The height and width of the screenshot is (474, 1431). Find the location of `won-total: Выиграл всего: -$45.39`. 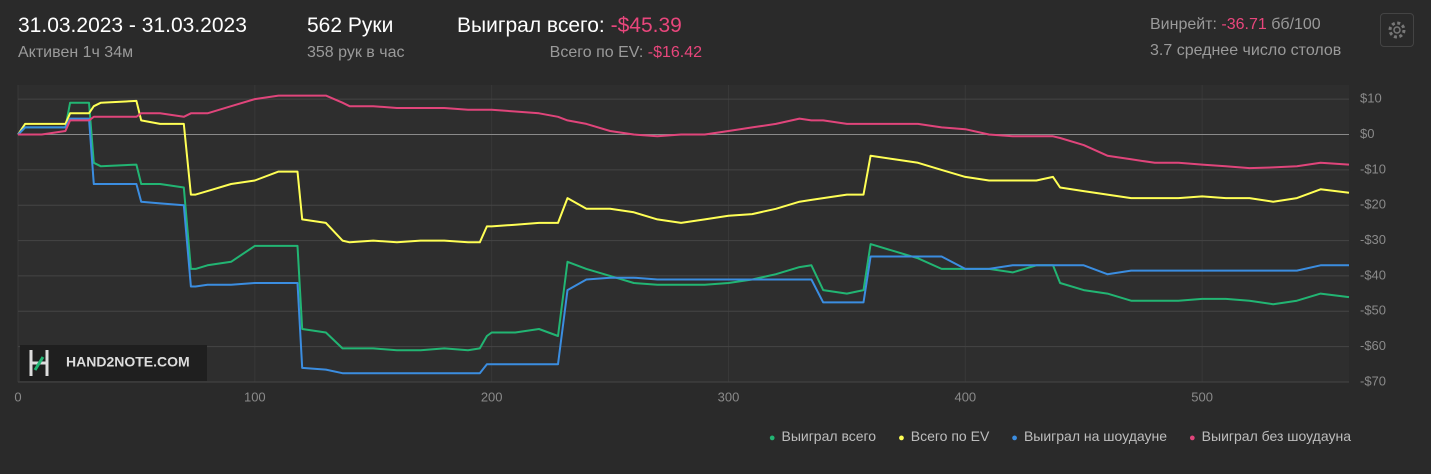

won-total: Выиграл всего: -$45.39 is located at coordinates (569, 26).